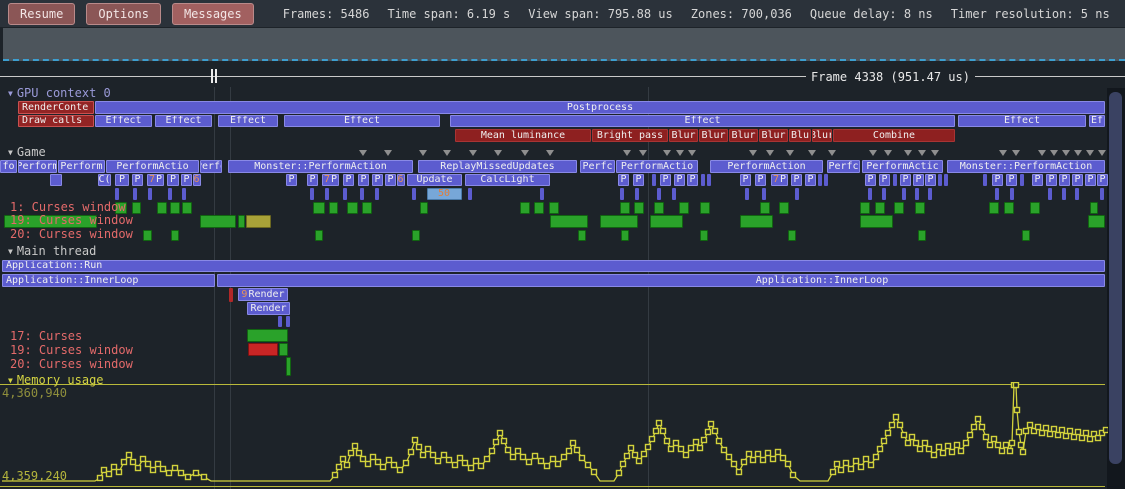 Image resolution: width=1125 pixels, height=489 pixels. What do you see at coordinates (56, 380) in the screenshot?
I see `section-header-memory: ▼ Memory usage` at bounding box center [56, 380].